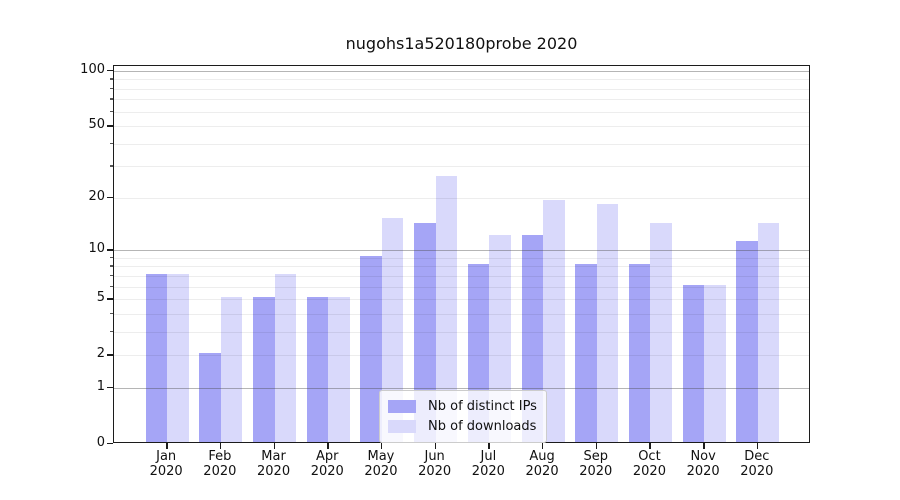 The height and width of the screenshot is (500, 900). What do you see at coordinates (285, 357) in the screenshot?
I see `bar-nb-of-downloads-mar-2020` at bounding box center [285, 357].